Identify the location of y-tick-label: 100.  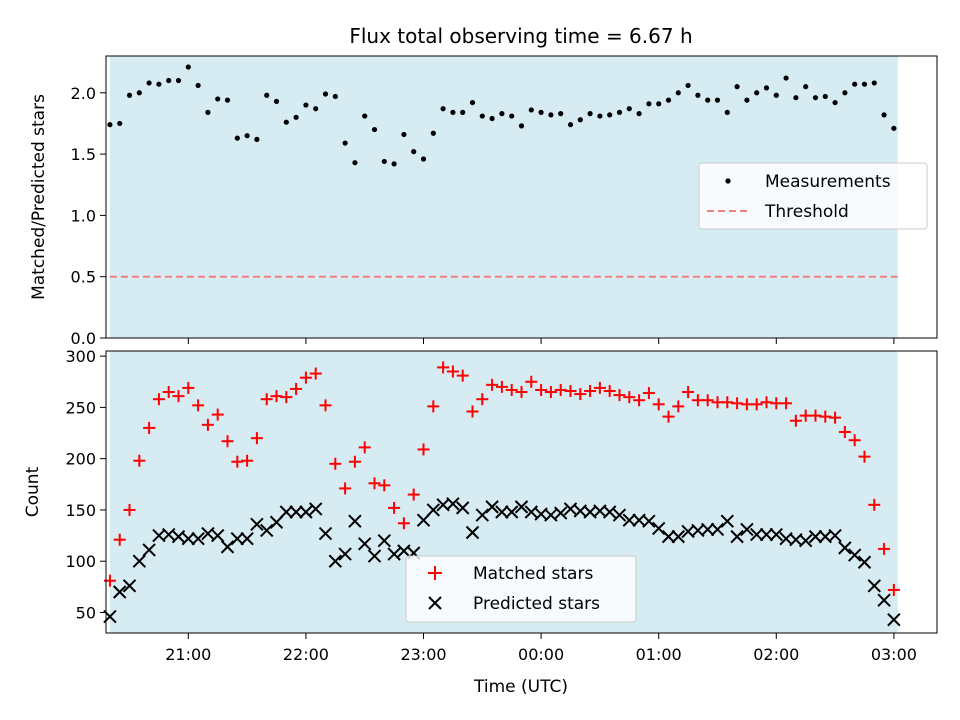
(80, 561).